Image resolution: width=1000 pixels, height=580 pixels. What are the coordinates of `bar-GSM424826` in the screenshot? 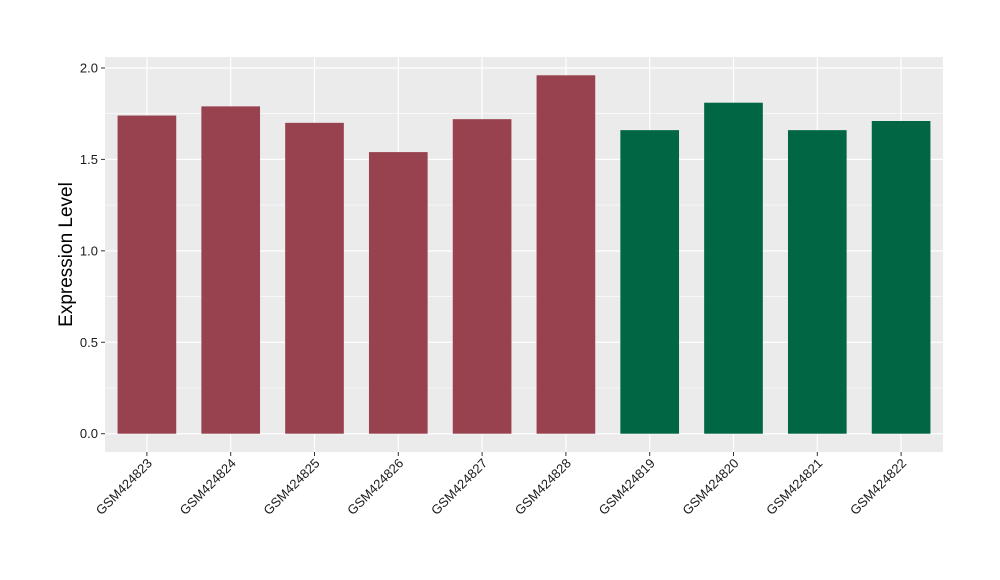 It's located at (398, 293).